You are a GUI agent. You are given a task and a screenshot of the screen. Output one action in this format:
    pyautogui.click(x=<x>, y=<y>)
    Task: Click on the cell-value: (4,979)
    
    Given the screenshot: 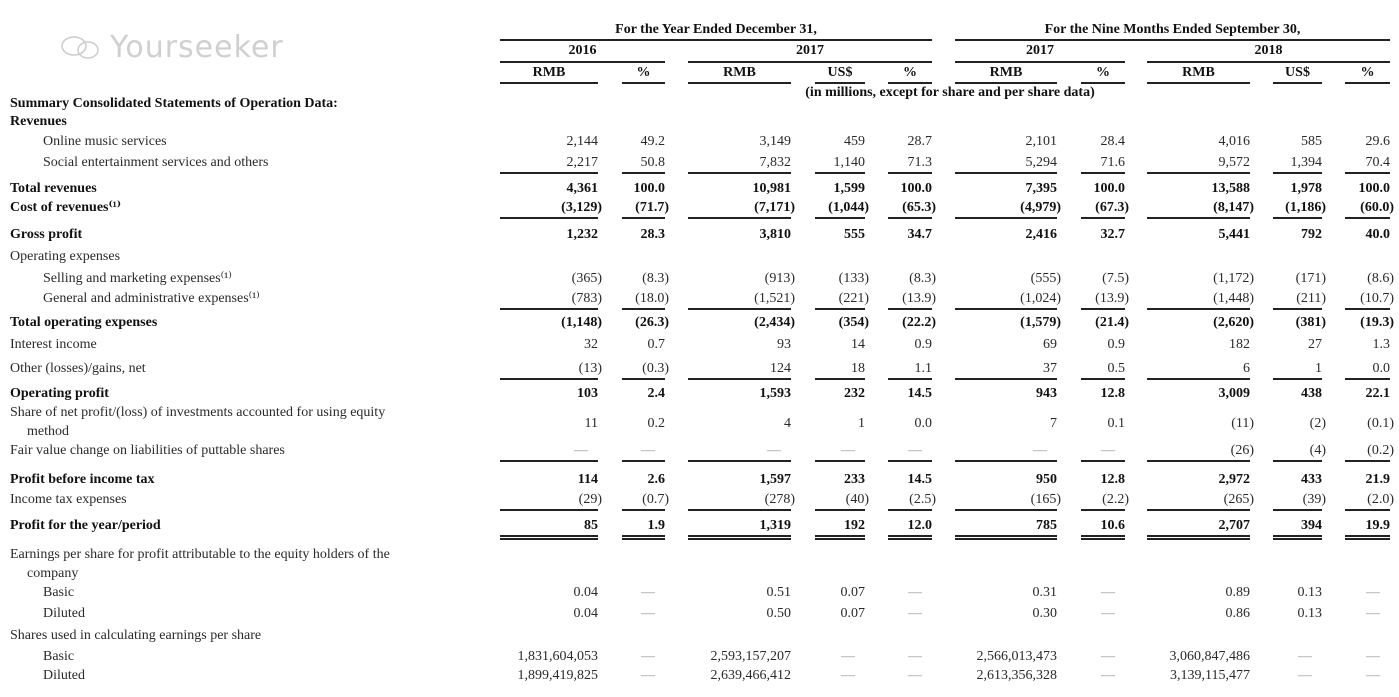 What is the action you would take?
    pyautogui.click(x=1040, y=207)
    